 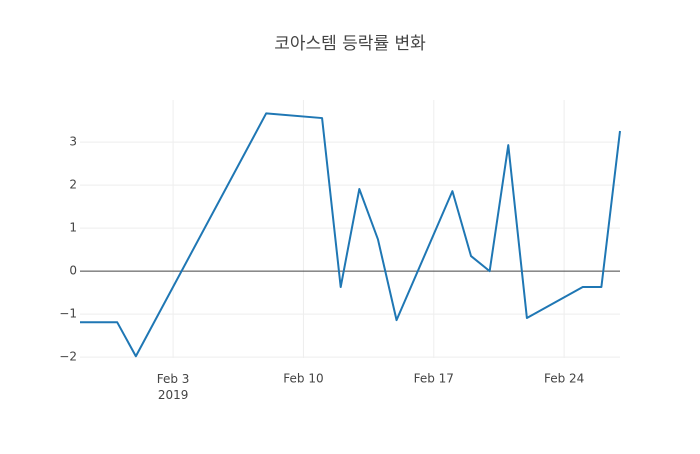 What do you see at coordinates (73, 228) in the screenshot?
I see `y-tick-label: 1` at bounding box center [73, 228].